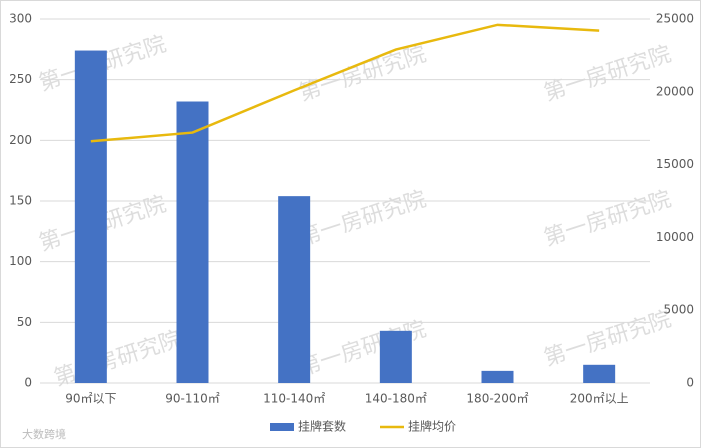  What do you see at coordinates (396, 399) in the screenshot?
I see `x-tick-label: 140-180㎡` at bounding box center [396, 399].